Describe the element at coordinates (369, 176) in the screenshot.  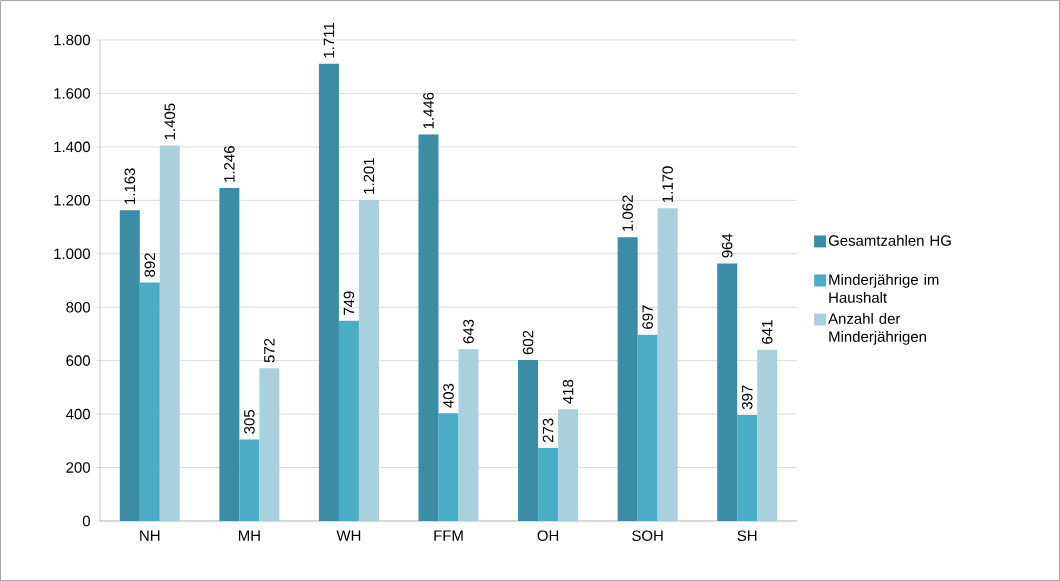
I see `data-label: 1.201` at that location.